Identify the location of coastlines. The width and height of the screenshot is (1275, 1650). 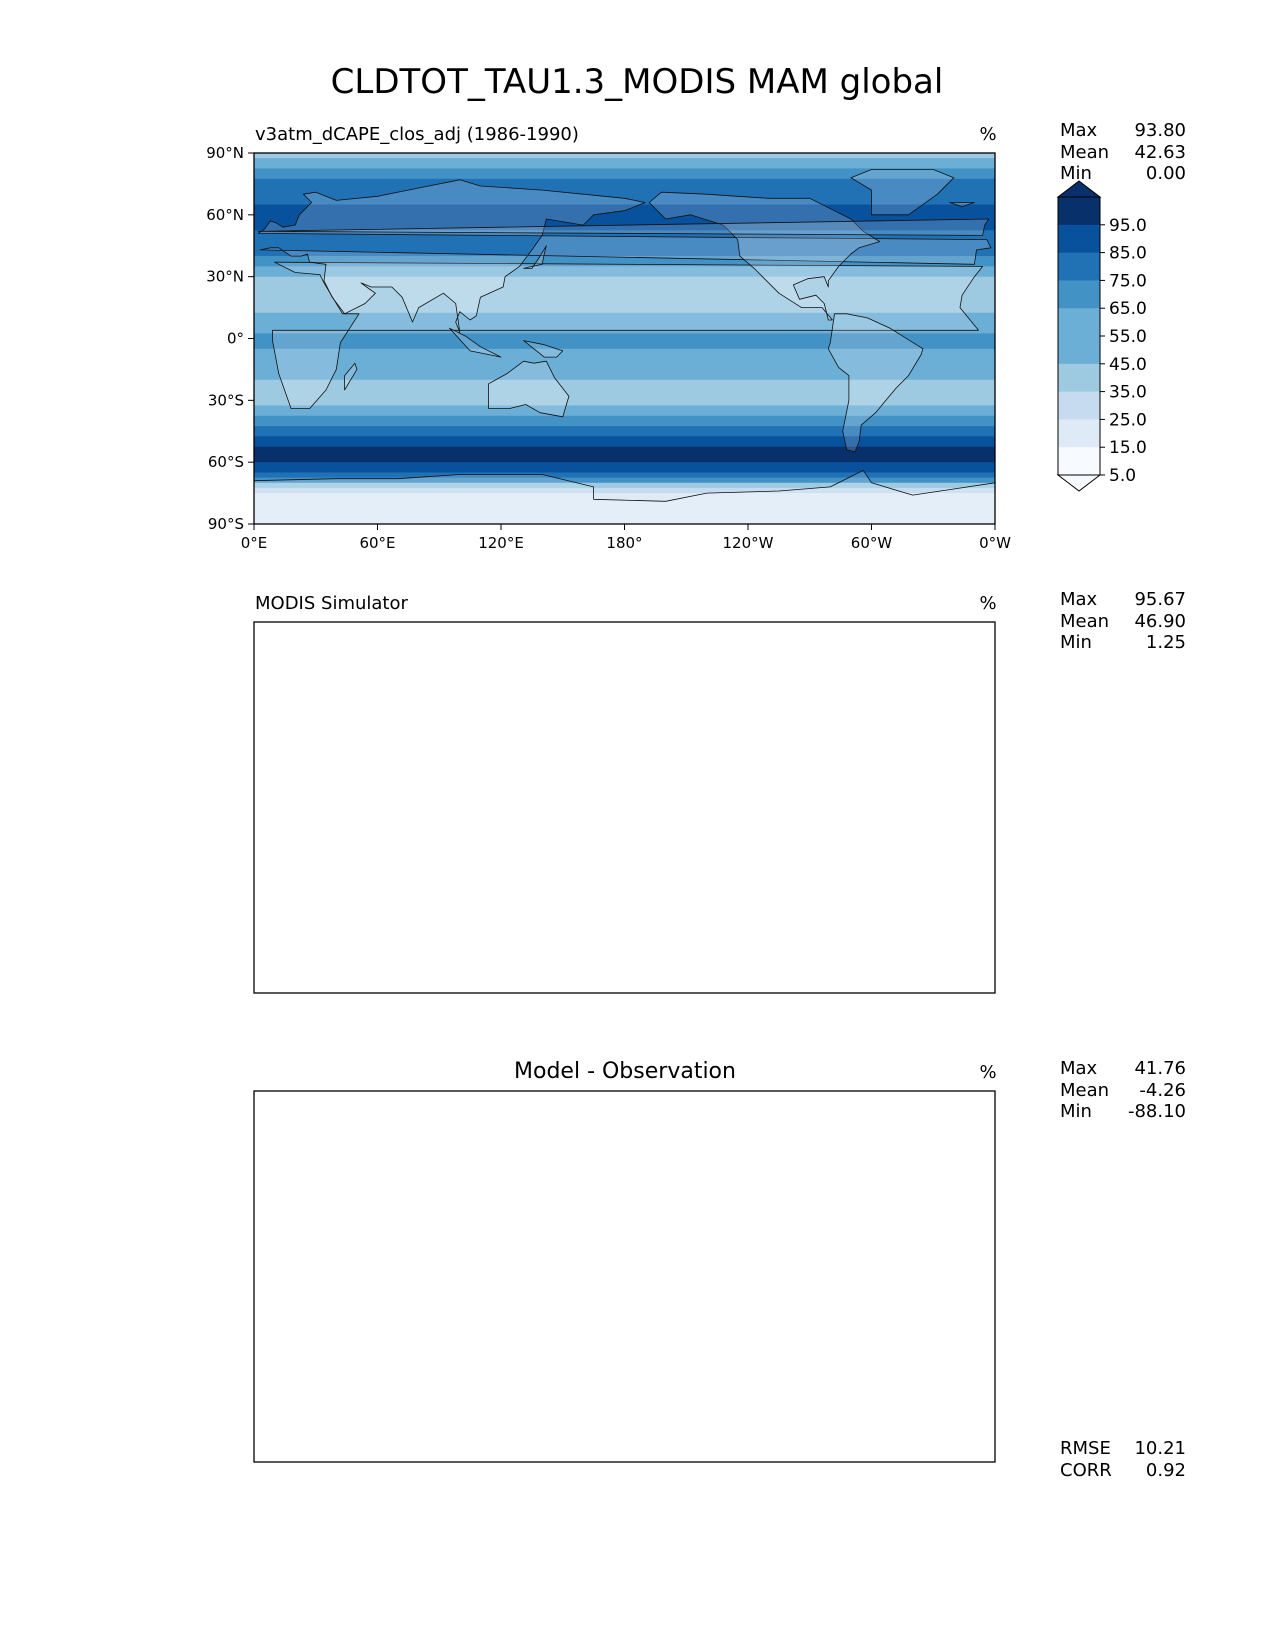
(624, 346).